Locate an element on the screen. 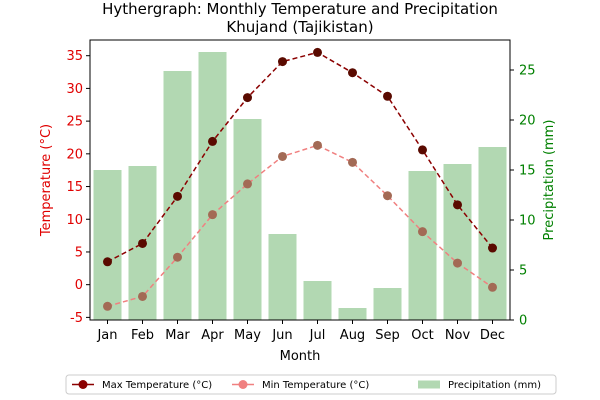 The height and width of the screenshot is (400, 600). x-tick-label: Dec is located at coordinates (492, 335).